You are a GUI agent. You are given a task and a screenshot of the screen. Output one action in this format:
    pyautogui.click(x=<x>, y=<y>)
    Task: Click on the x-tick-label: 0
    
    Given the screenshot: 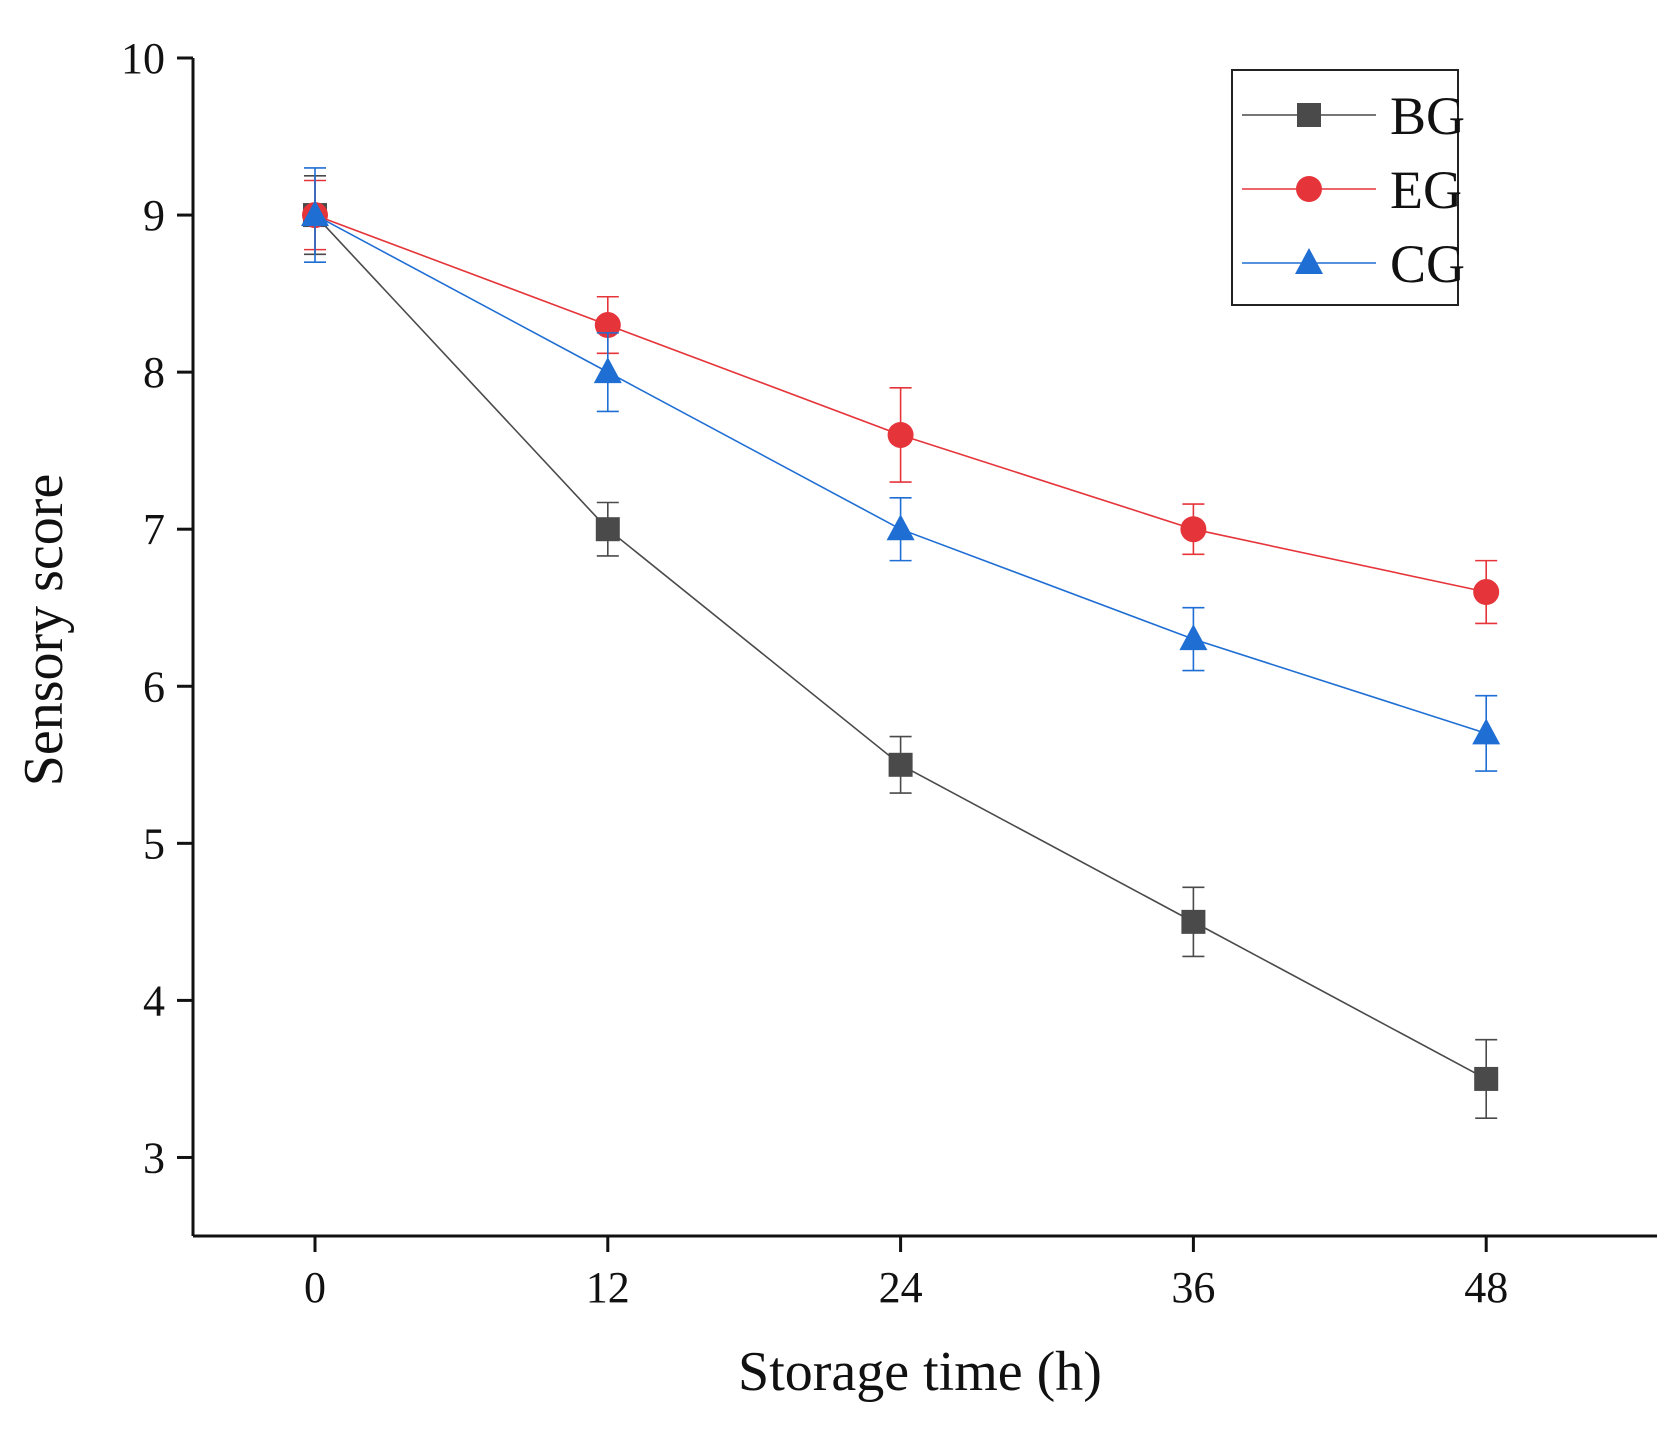 What is the action you would take?
    pyautogui.click(x=315, y=1287)
    